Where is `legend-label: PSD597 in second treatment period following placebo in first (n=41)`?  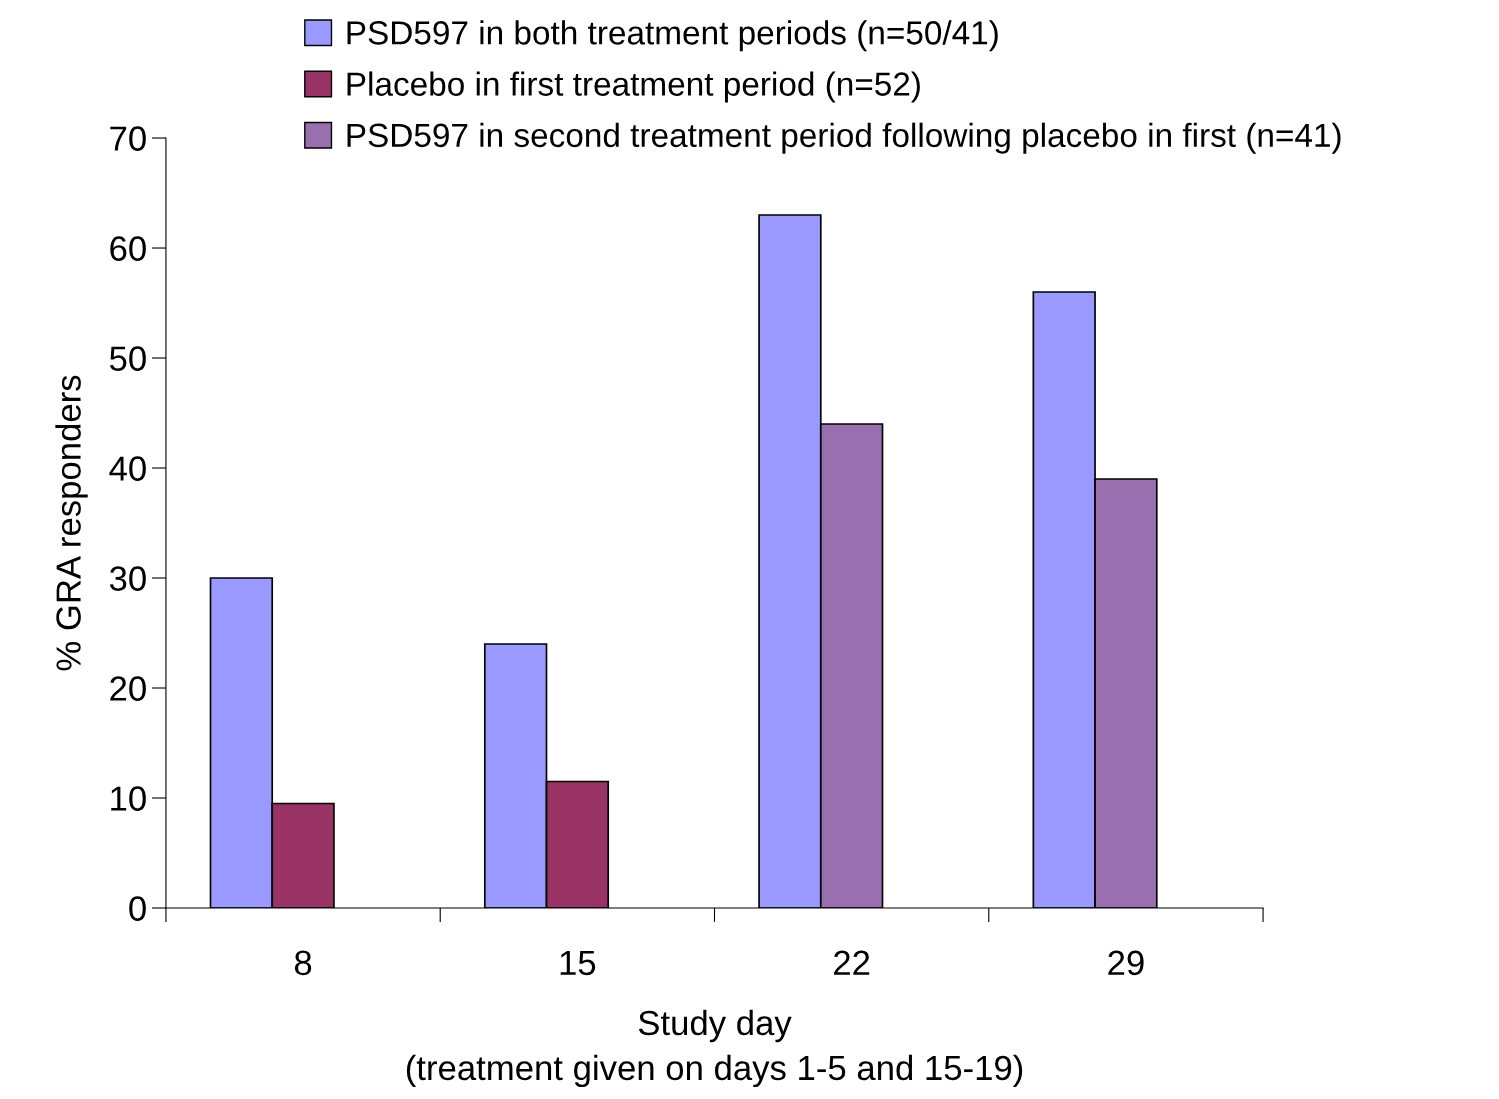
legend-label: PSD597 in second treatment period following placebo in first (n=41) is located at coordinates (844, 138).